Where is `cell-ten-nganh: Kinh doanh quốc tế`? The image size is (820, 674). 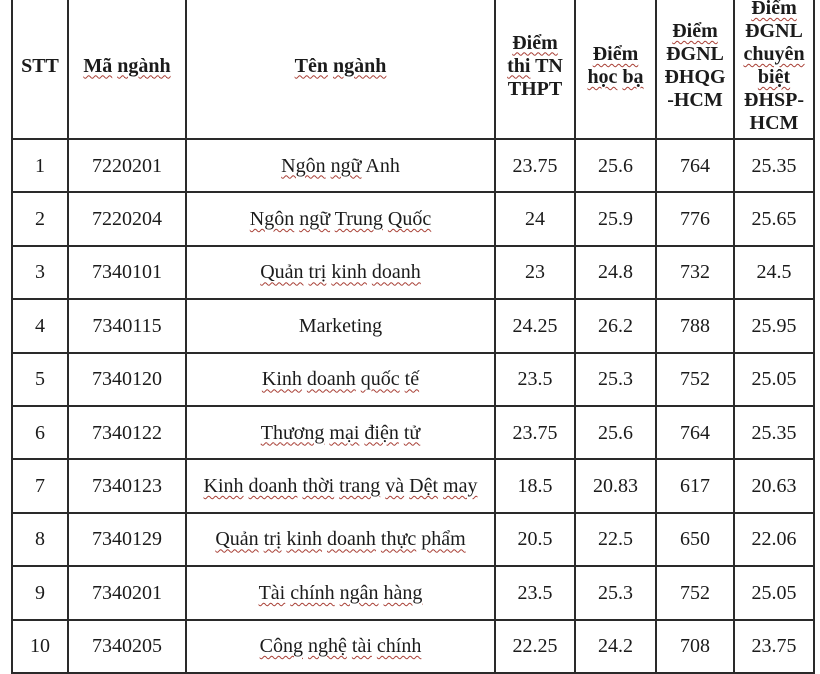 cell-ten-nganh: Kinh doanh quốc tế is located at coordinates (340, 379).